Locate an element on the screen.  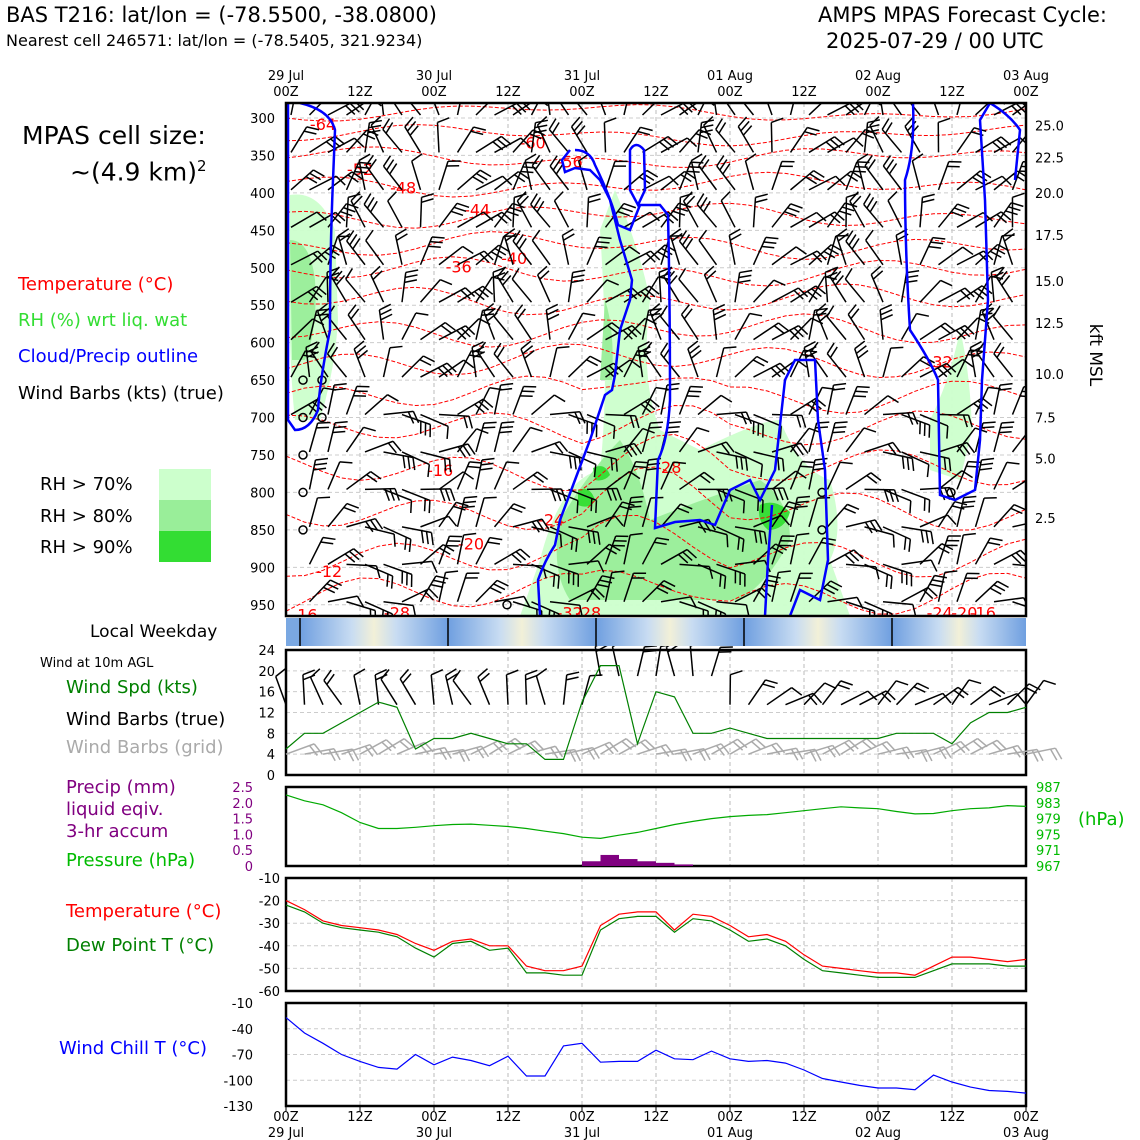
precip-panel-frame is located at coordinates (656, 826).